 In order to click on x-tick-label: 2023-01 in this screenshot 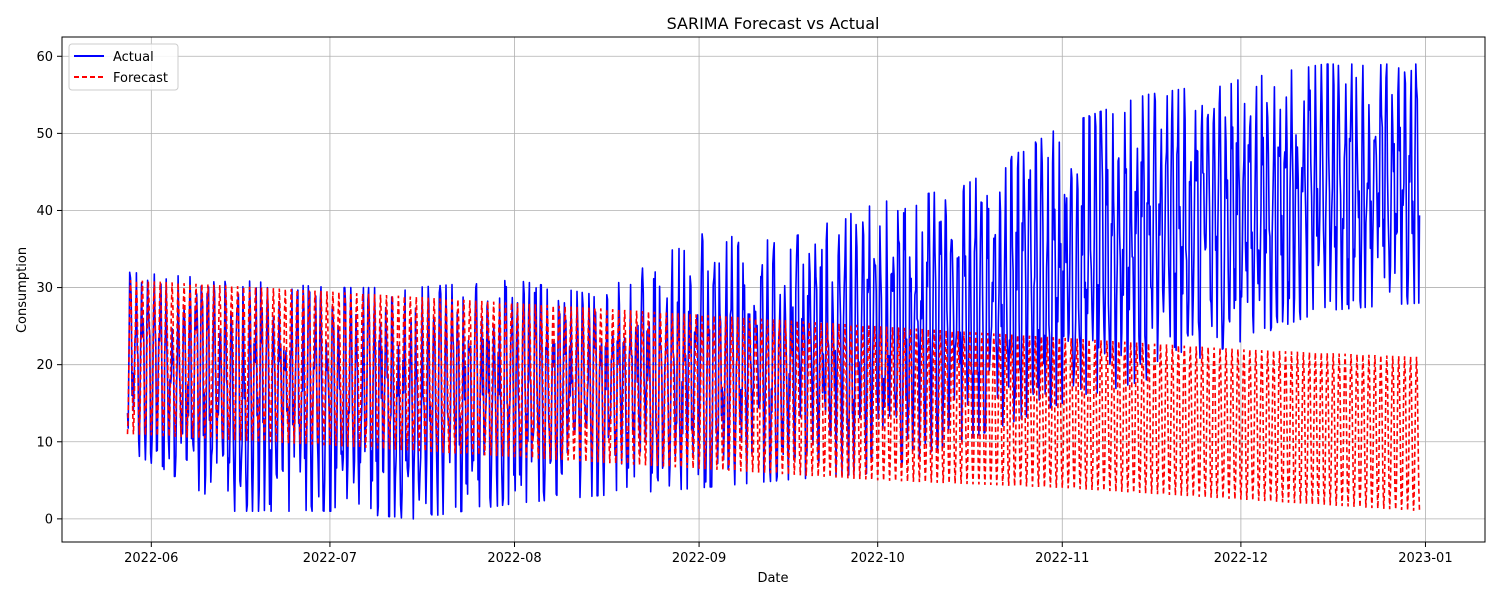, I will do `click(1425, 558)`.